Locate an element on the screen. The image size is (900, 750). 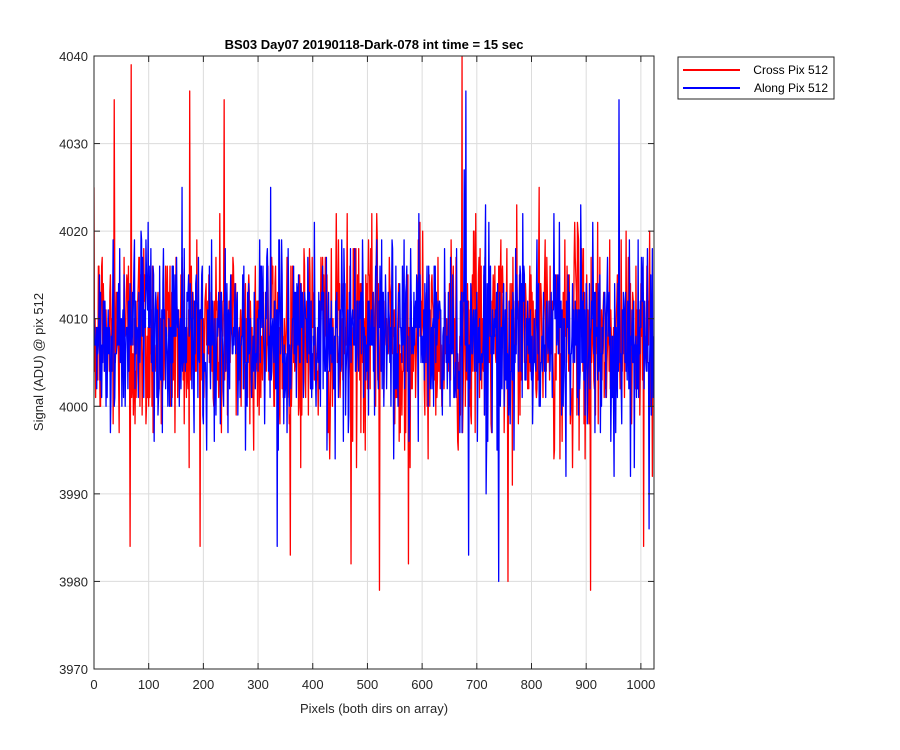
x-tick-label: 800 is located at coordinates (532, 684).